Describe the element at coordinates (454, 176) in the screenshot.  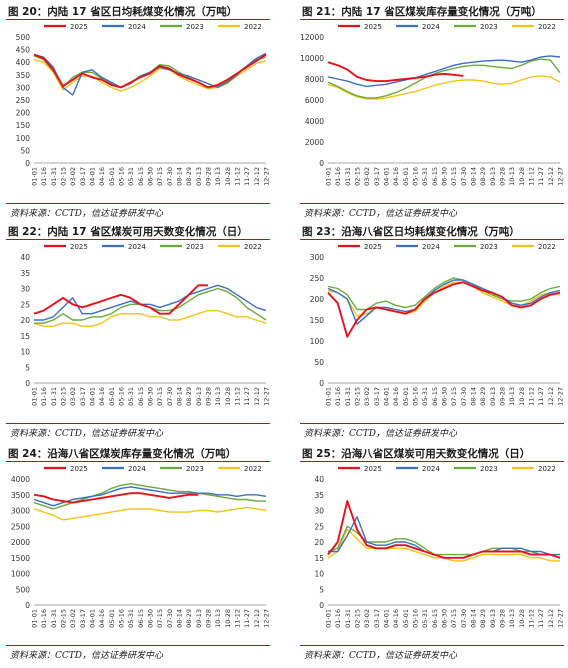
I see `x-tick-label: 07-15` at that location.